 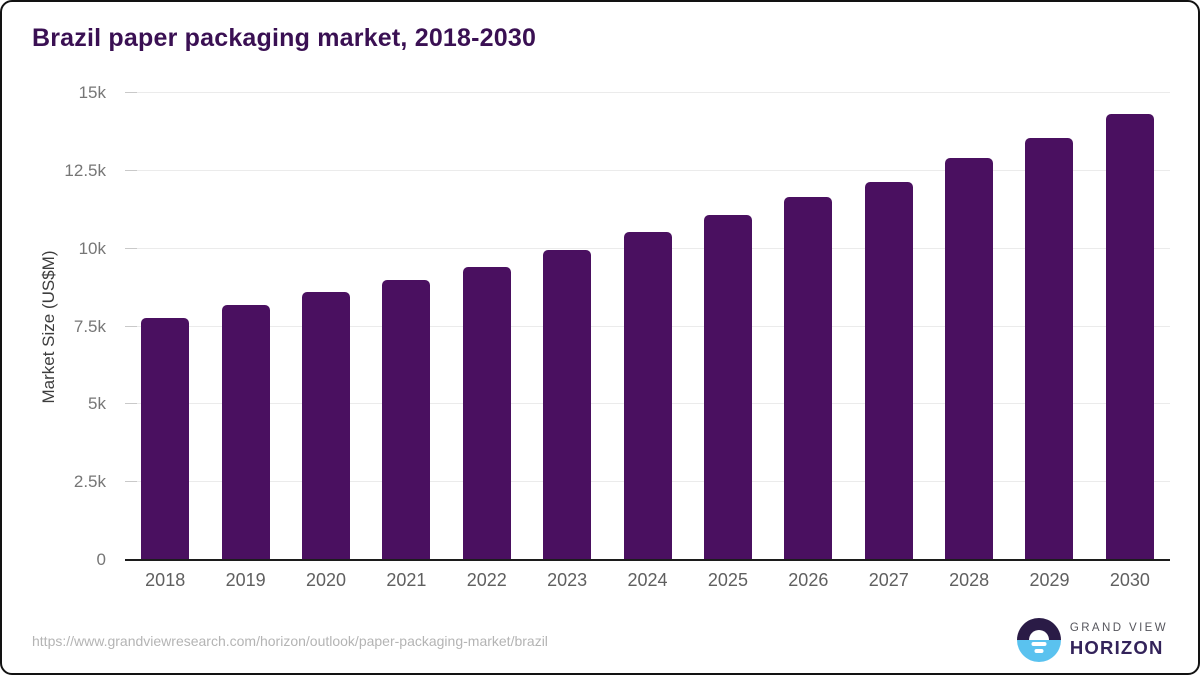 What do you see at coordinates (1129, 580) in the screenshot?
I see `x-tick-label: 2030` at bounding box center [1129, 580].